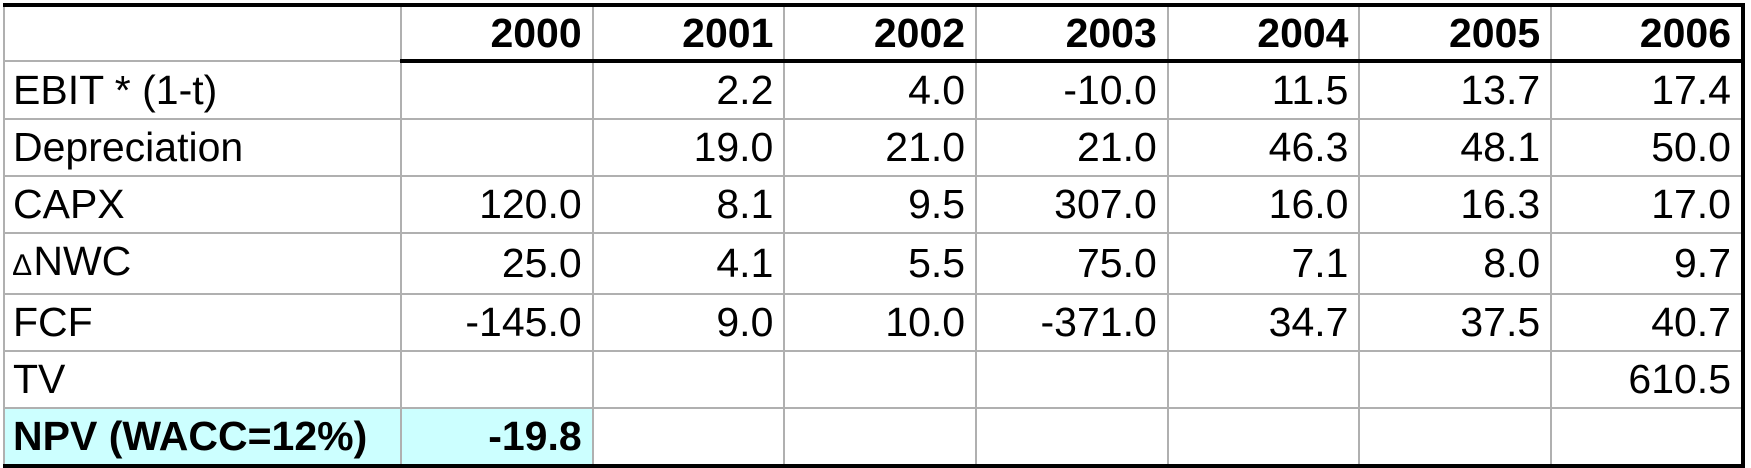 The height and width of the screenshot is (468, 1751). Describe the element at coordinates (880, 90) in the screenshot. I see `cell-ebit-2002: 4.0` at that location.